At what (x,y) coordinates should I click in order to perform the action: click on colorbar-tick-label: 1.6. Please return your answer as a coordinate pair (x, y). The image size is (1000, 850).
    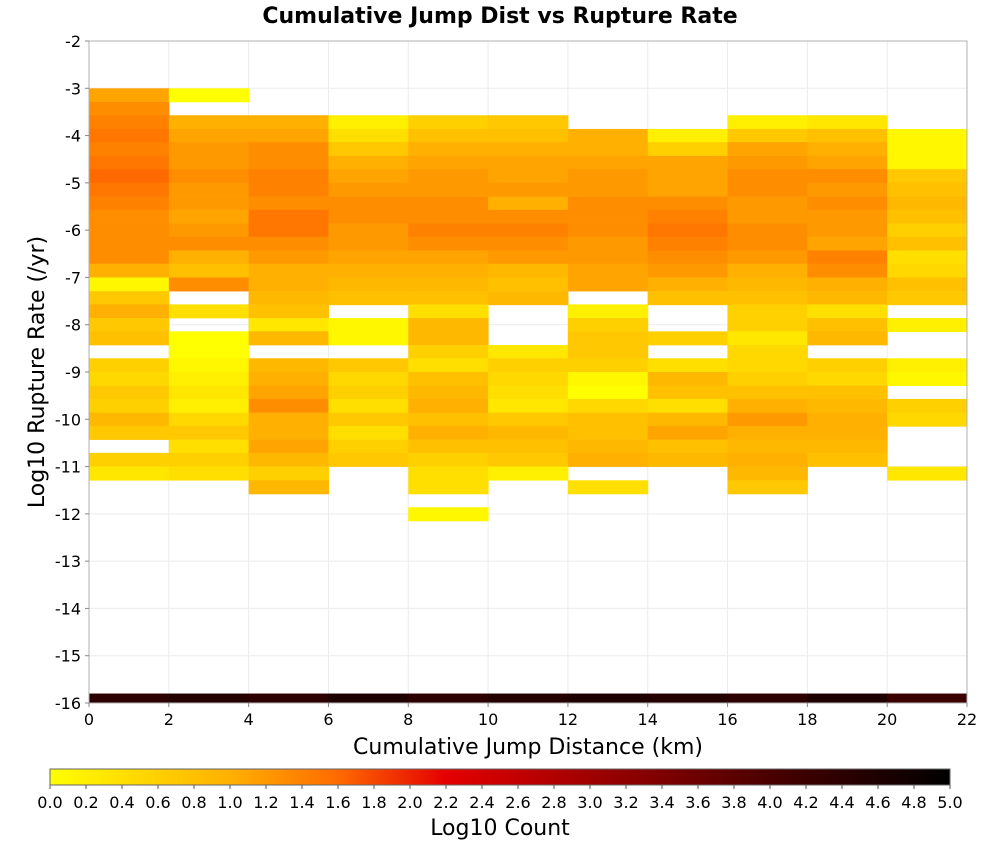
    Looking at the image, I should click on (337, 802).